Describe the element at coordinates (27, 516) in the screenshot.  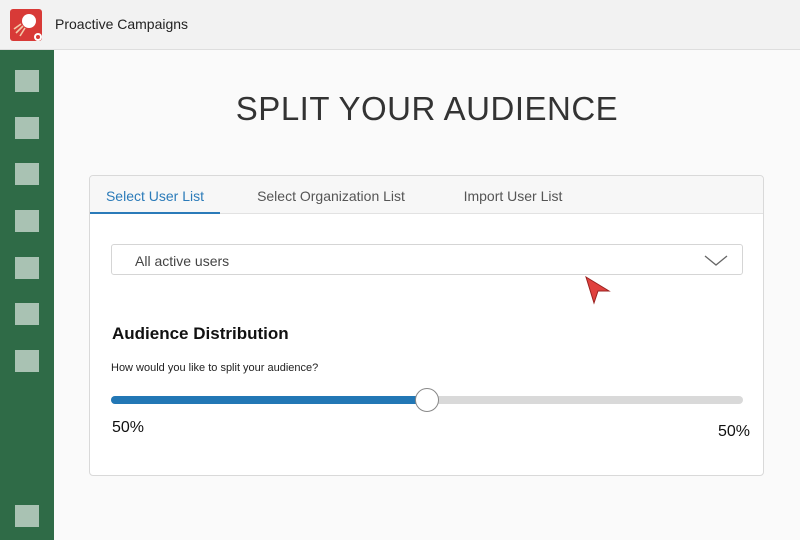
I see `sidebar-item-bottom-icon` at that location.